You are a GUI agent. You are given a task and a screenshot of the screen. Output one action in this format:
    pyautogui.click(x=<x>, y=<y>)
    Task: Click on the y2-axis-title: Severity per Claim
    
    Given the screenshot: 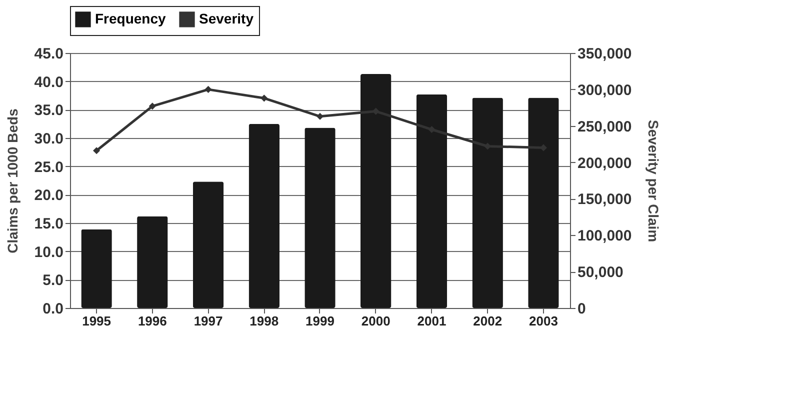 What is the action you would take?
    pyautogui.click(x=654, y=181)
    